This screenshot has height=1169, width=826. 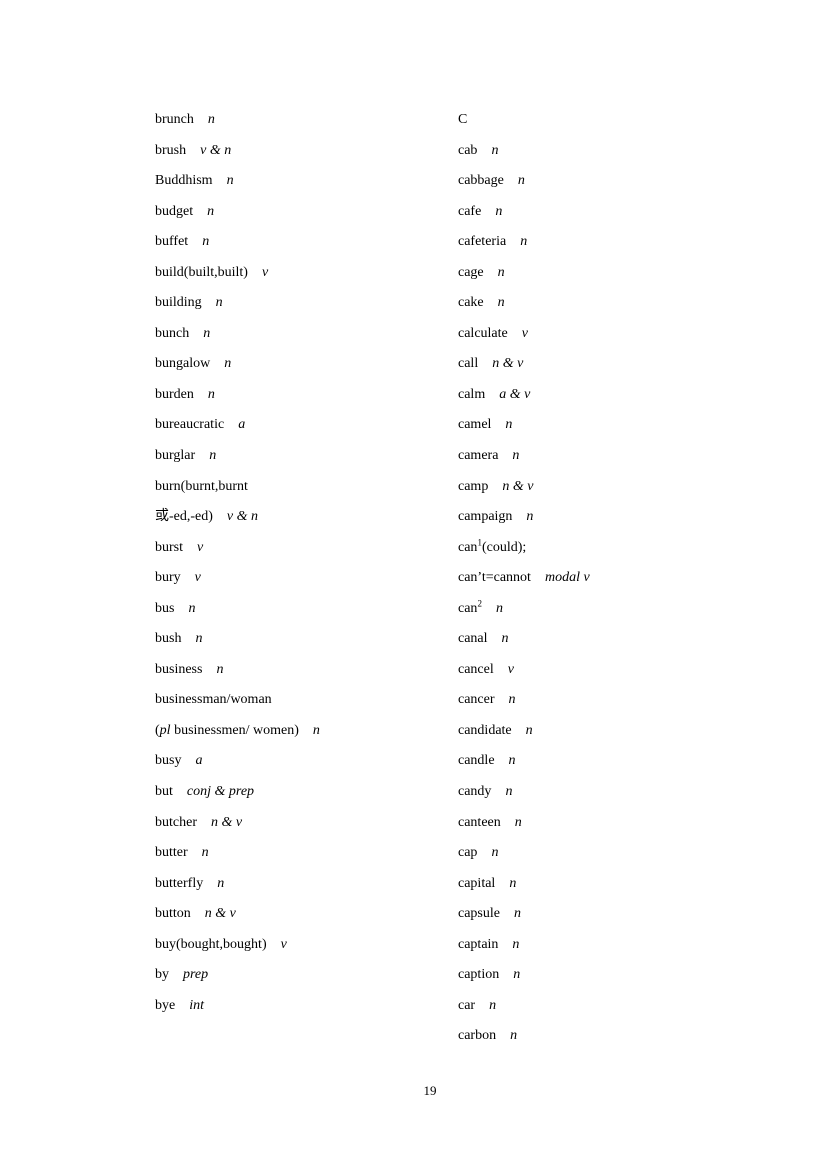 What do you see at coordinates (237, 677) in the screenshot?
I see `vocabulary-entry: business n` at bounding box center [237, 677].